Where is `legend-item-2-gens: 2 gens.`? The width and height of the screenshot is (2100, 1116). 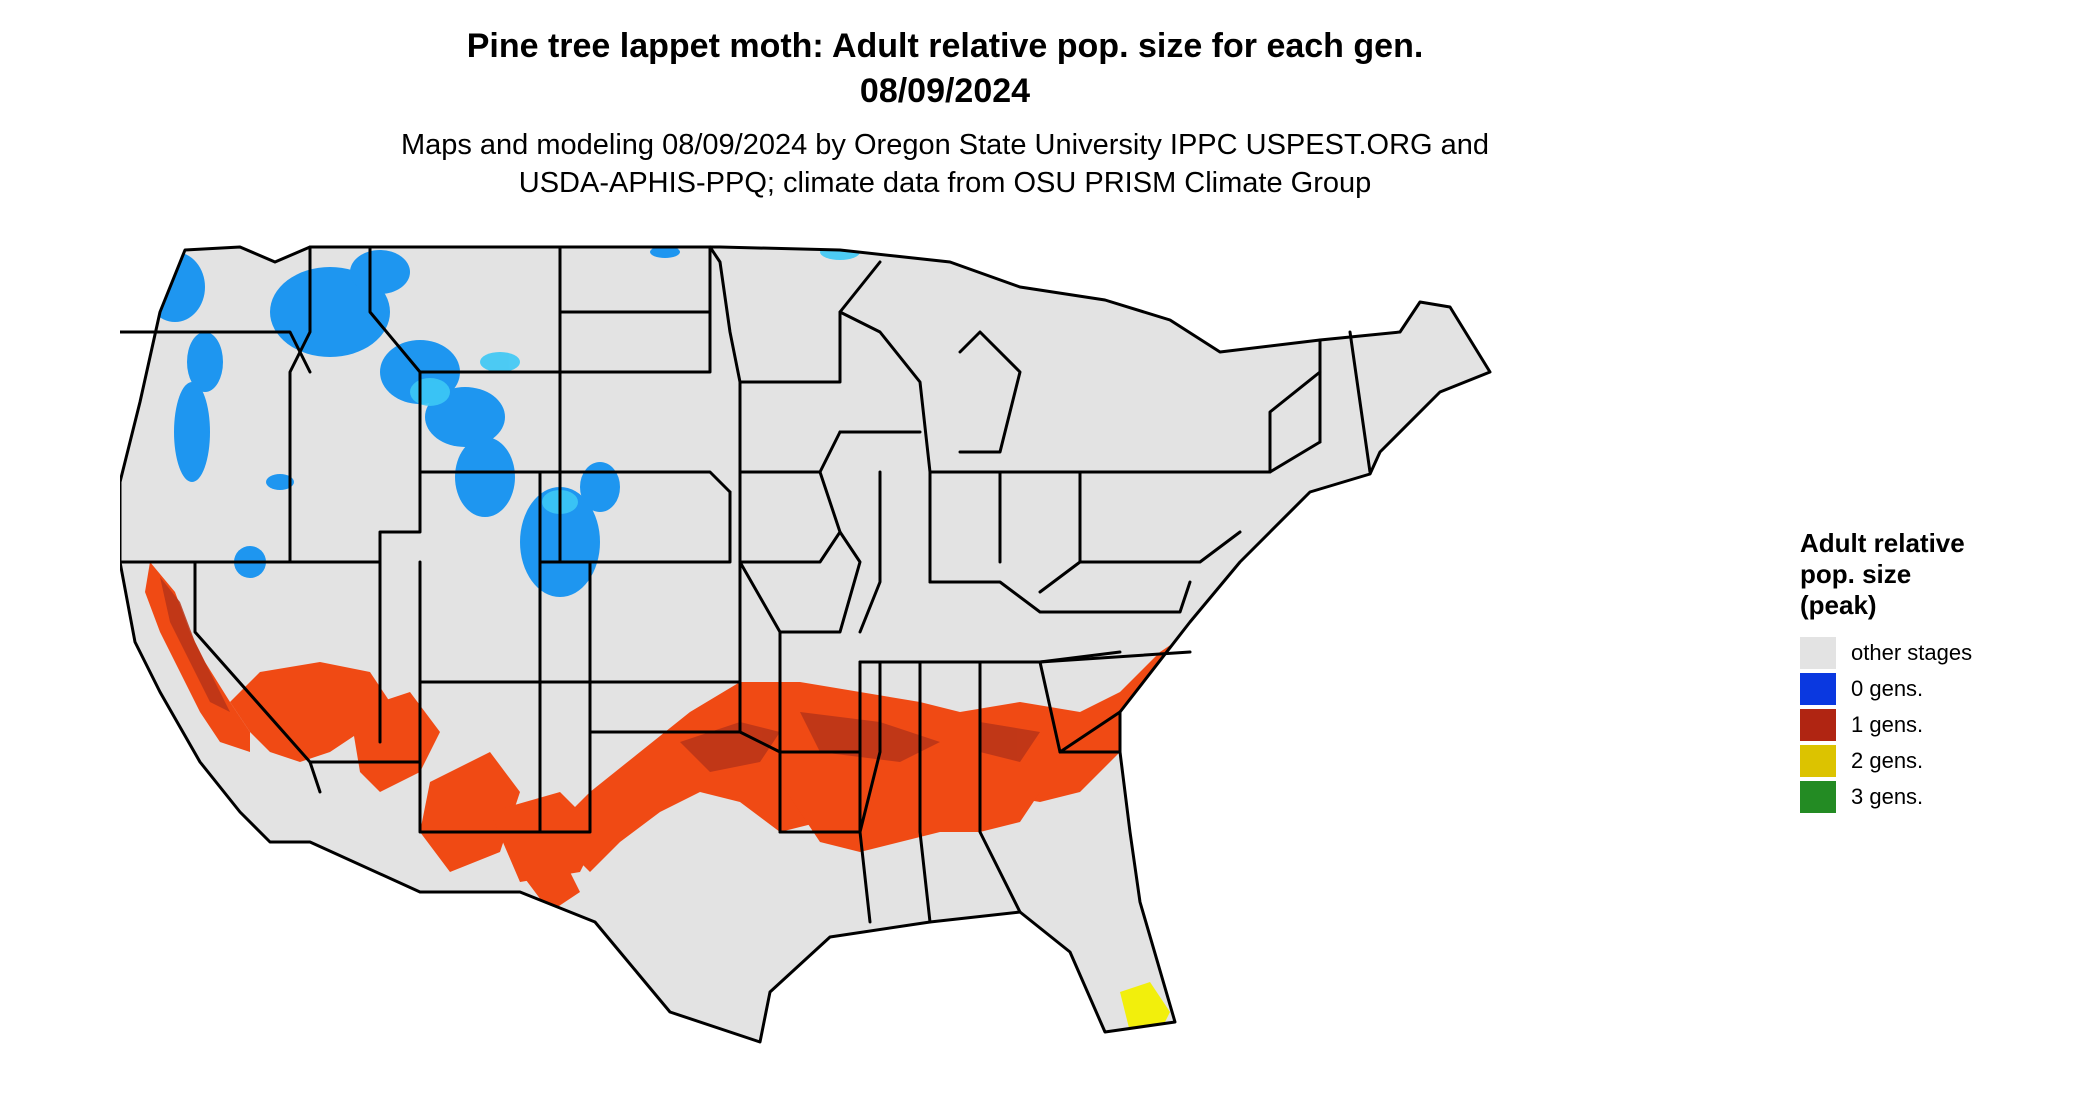
legend-item-2-gens: 2 gens. is located at coordinates (1940, 761).